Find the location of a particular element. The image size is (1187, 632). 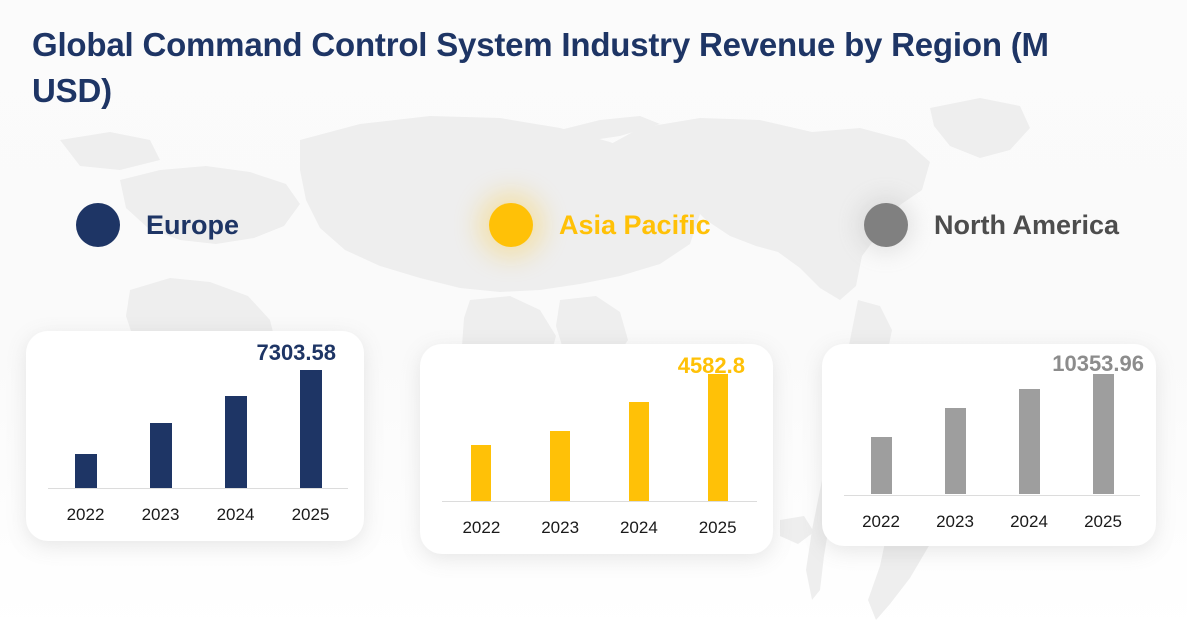

legend-label-asia-pacific: Asia Pacific is located at coordinates (635, 224).